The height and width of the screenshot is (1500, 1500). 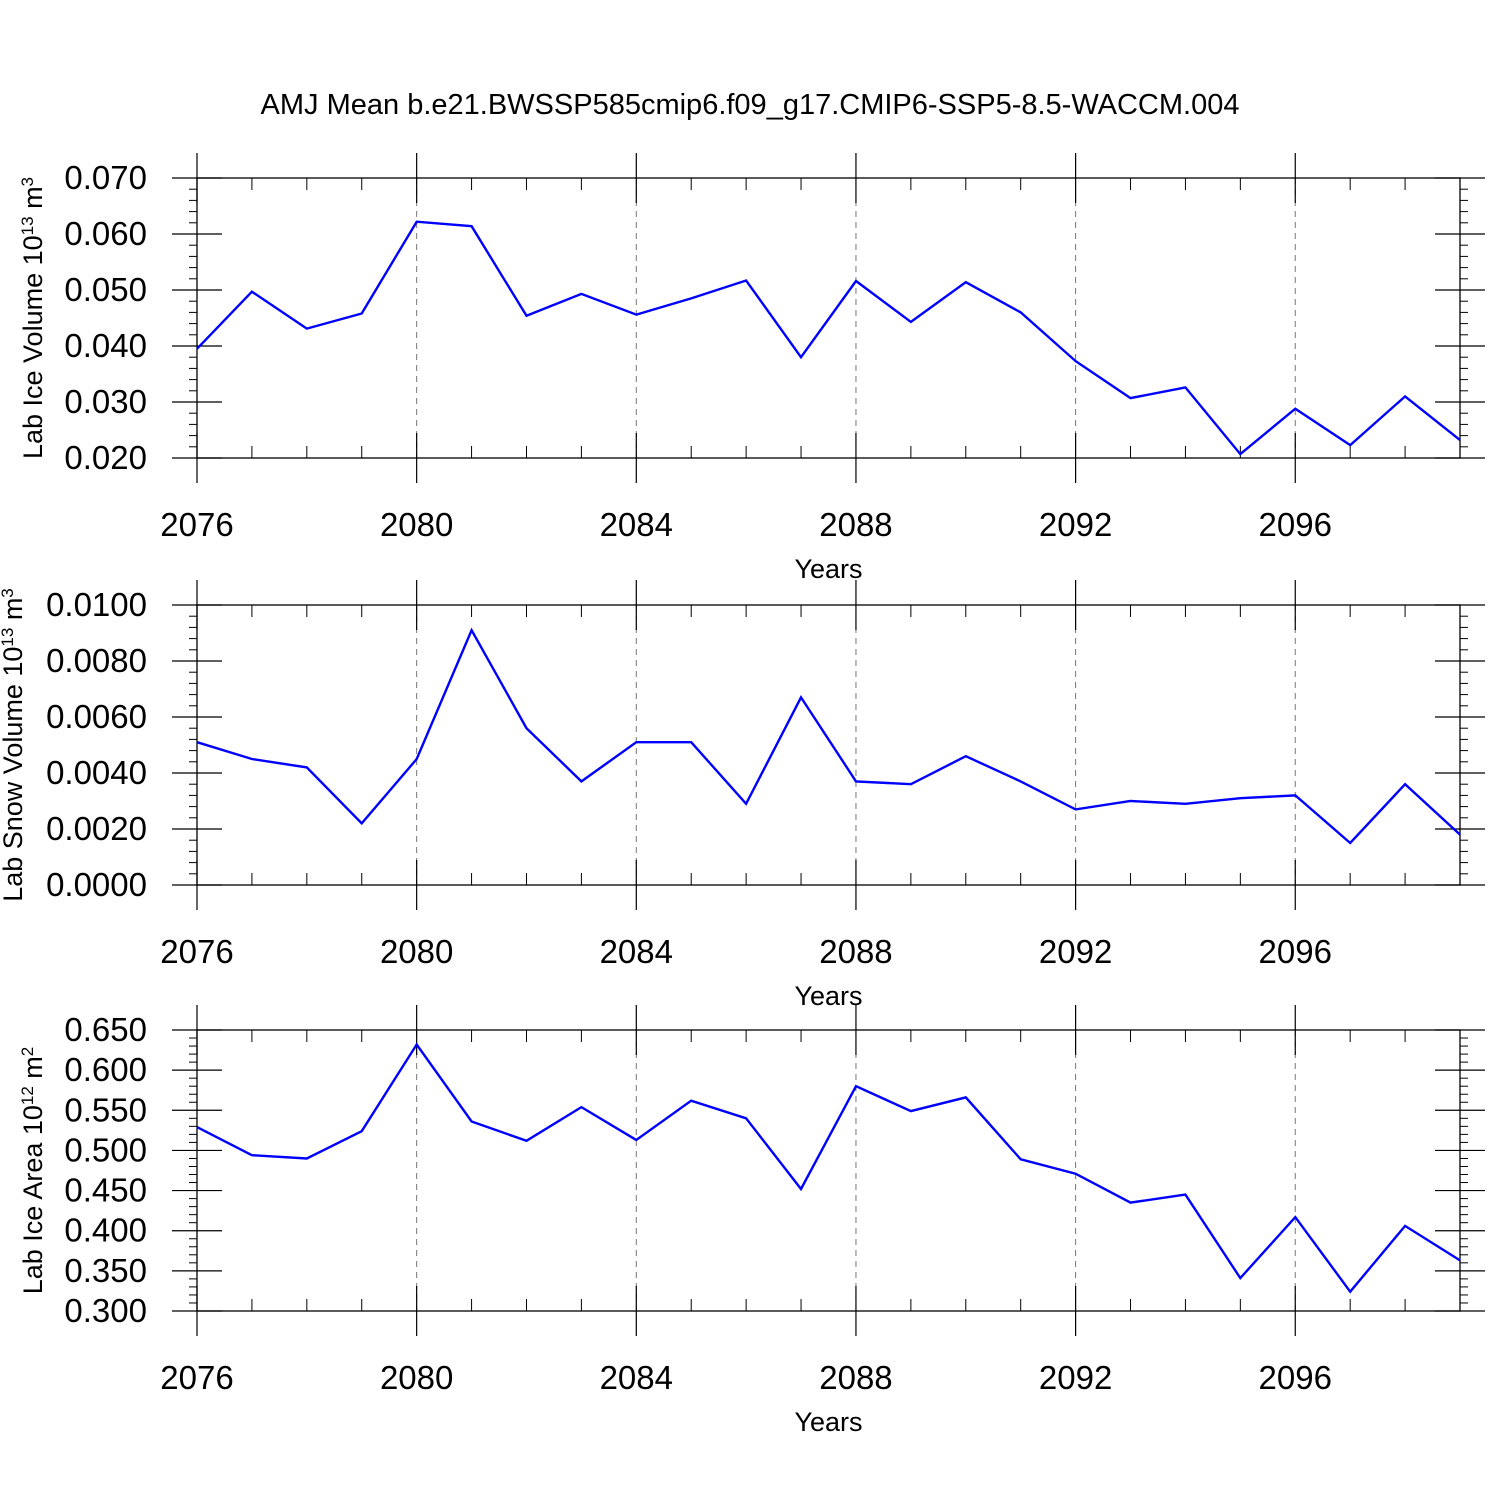 What do you see at coordinates (96, 604) in the screenshot?
I see `y-tick-label: 0.0100` at bounding box center [96, 604].